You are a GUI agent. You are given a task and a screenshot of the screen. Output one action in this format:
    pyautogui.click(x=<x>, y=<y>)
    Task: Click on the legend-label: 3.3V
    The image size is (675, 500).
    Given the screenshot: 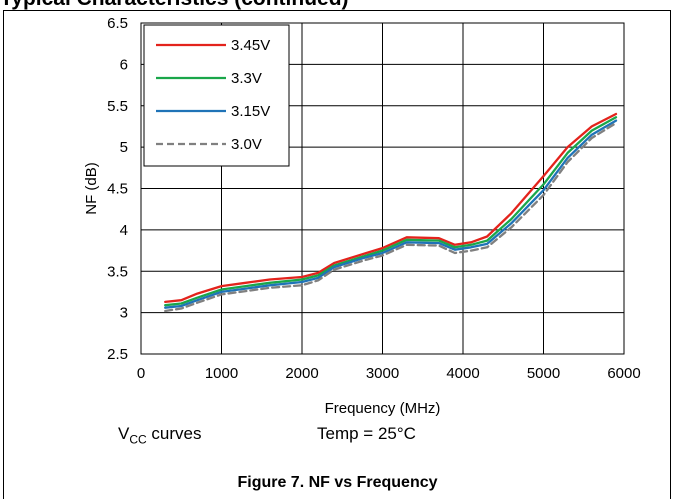 What is the action you would take?
    pyautogui.click(x=246, y=78)
    